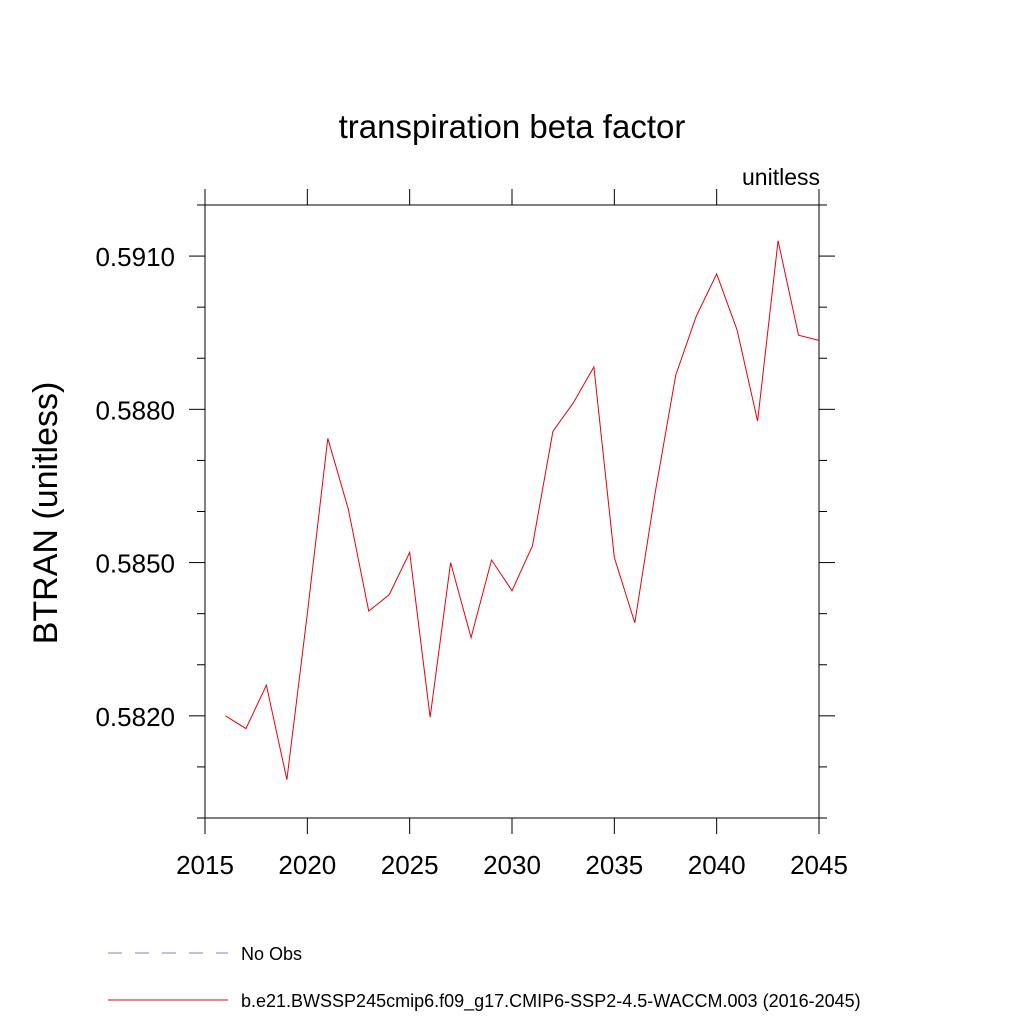 Image resolution: width=1024 pixels, height=1029 pixels. What do you see at coordinates (135, 717) in the screenshot?
I see `y-tick-label: 0.5820` at bounding box center [135, 717].